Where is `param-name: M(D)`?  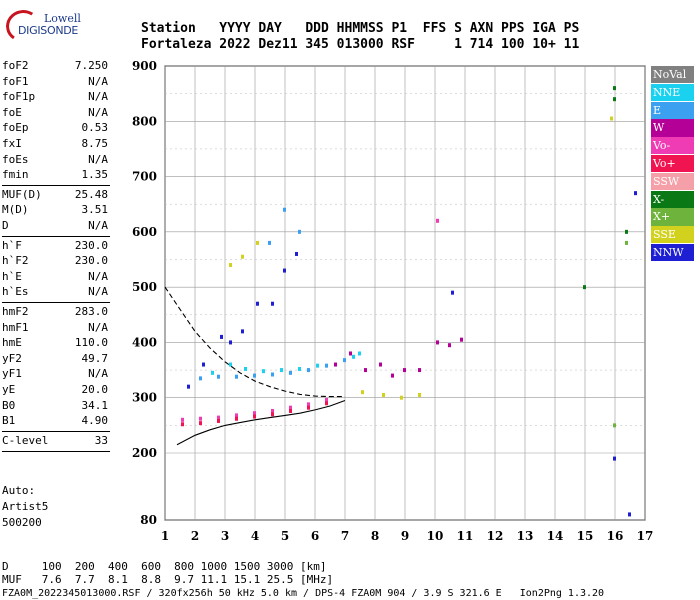 param-name: M(D) is located at coordinates (15, 210).